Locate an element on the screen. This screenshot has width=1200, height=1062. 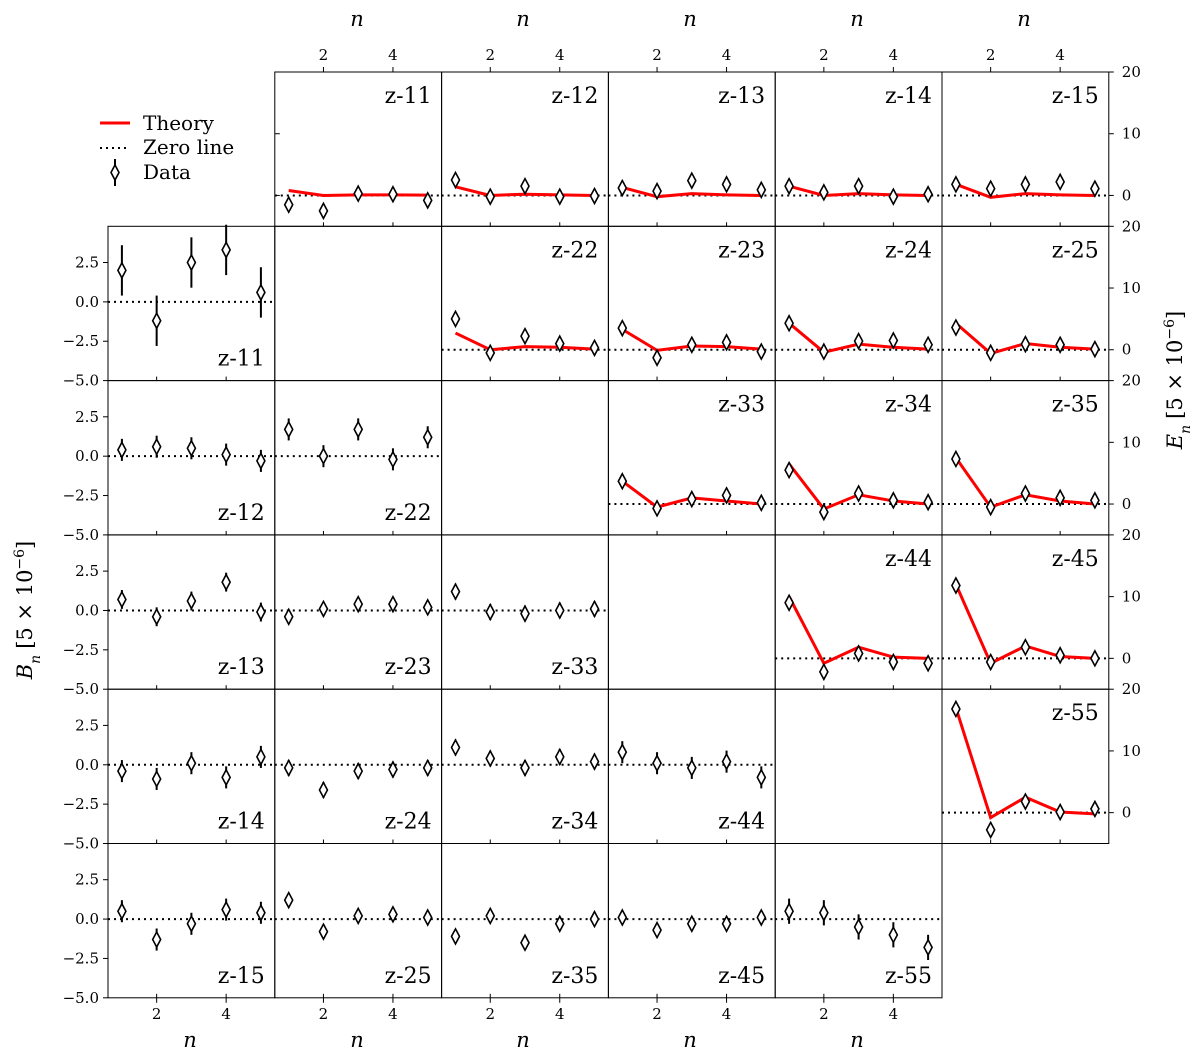
legend: Theory Zero line Data is located at coordinates (167, 148).